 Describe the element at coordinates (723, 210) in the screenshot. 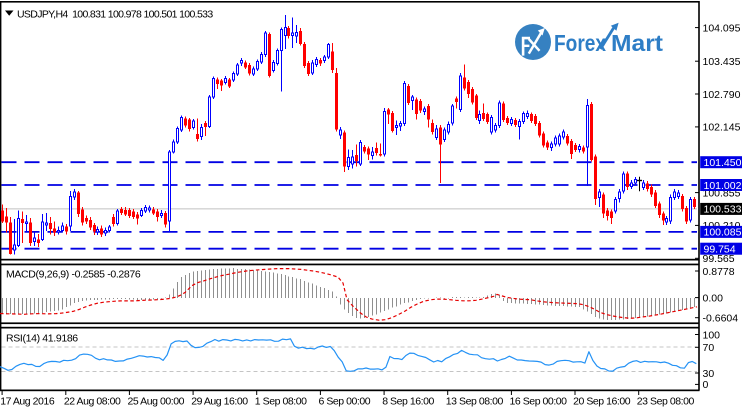

I see `svg-text: 100.533` at that location.